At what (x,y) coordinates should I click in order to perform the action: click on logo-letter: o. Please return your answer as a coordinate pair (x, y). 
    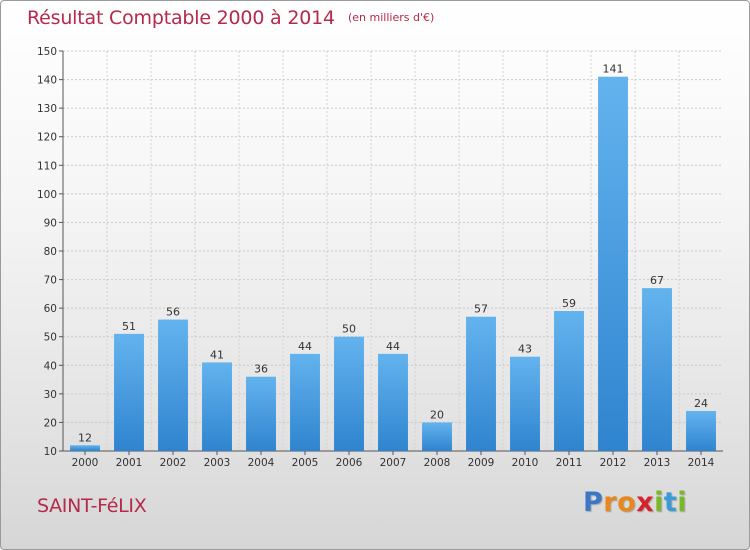
    Looking at the image, I should click on (627, 502).